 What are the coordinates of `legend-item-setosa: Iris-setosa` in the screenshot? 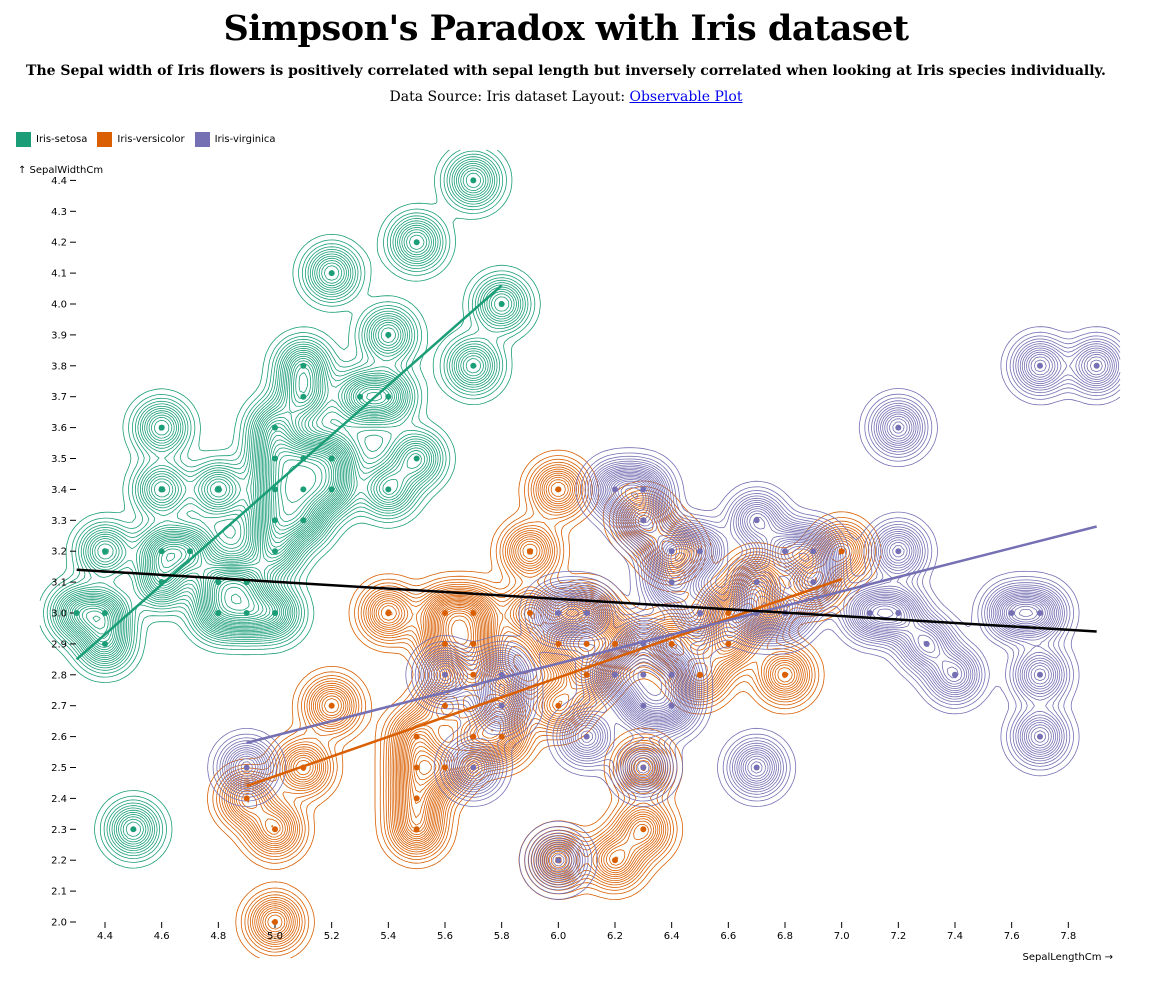 It's located at (51, 139).